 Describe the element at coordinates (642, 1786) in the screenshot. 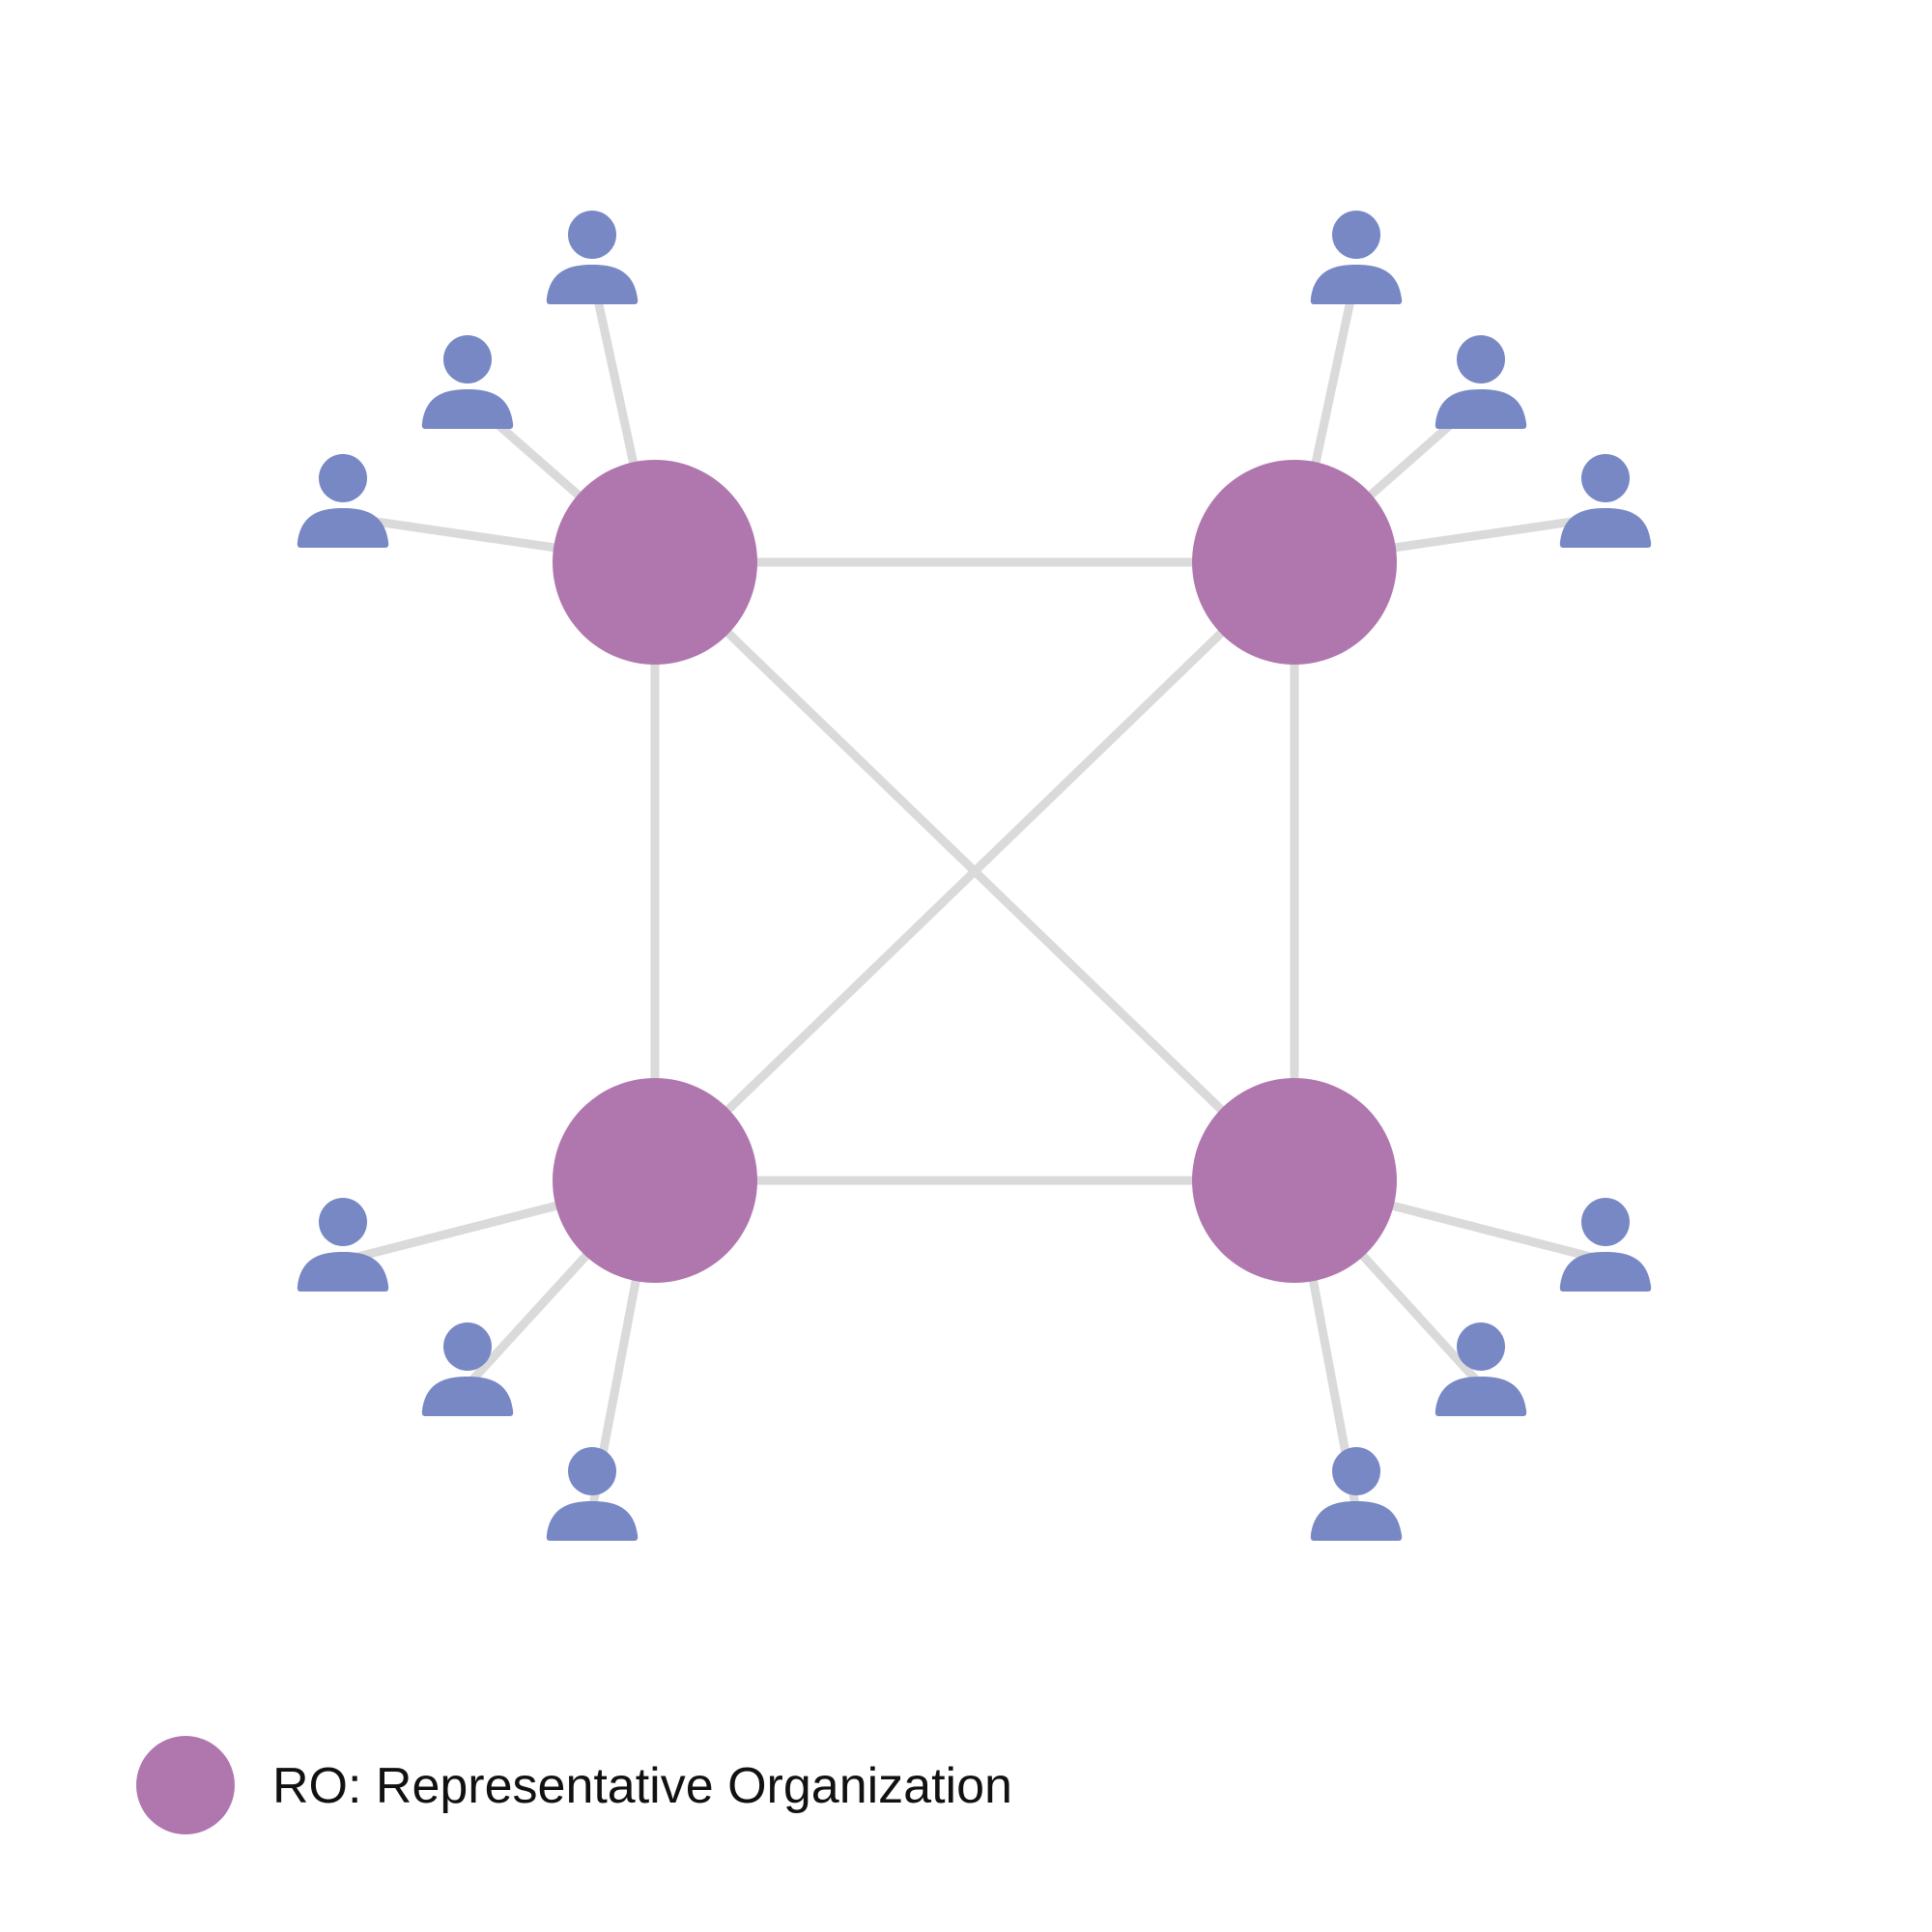

I see `legend-label: RO: Representative Organization` at that location.